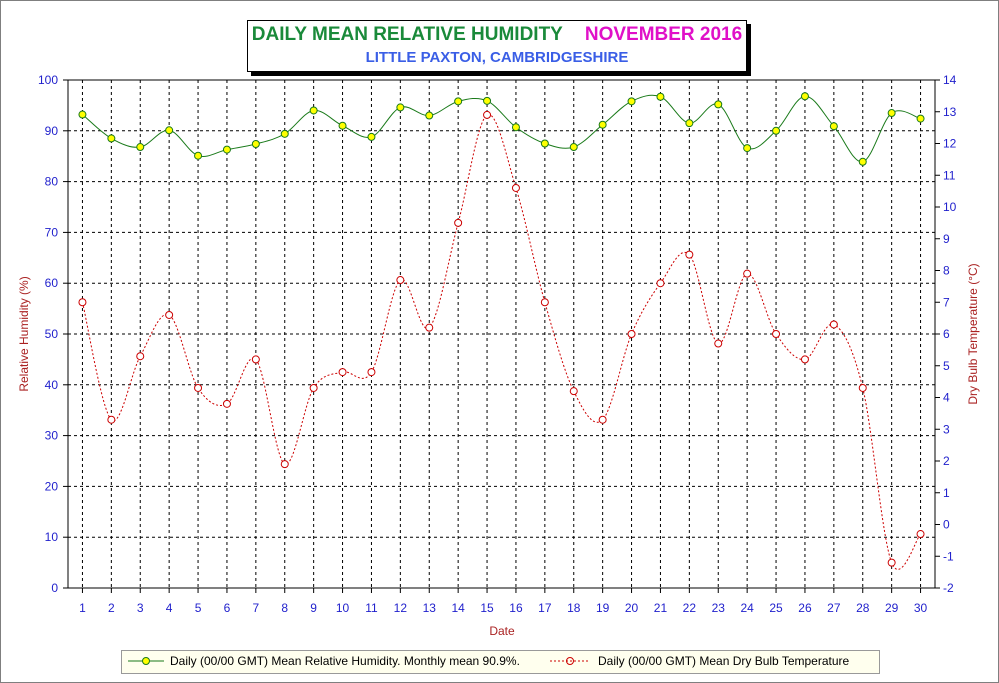 The image size is (999, 683). What do you see at coordinates (516, 608) in the screenshot?
I see `x-tick-label: 16` at bounding box center [516, 608].